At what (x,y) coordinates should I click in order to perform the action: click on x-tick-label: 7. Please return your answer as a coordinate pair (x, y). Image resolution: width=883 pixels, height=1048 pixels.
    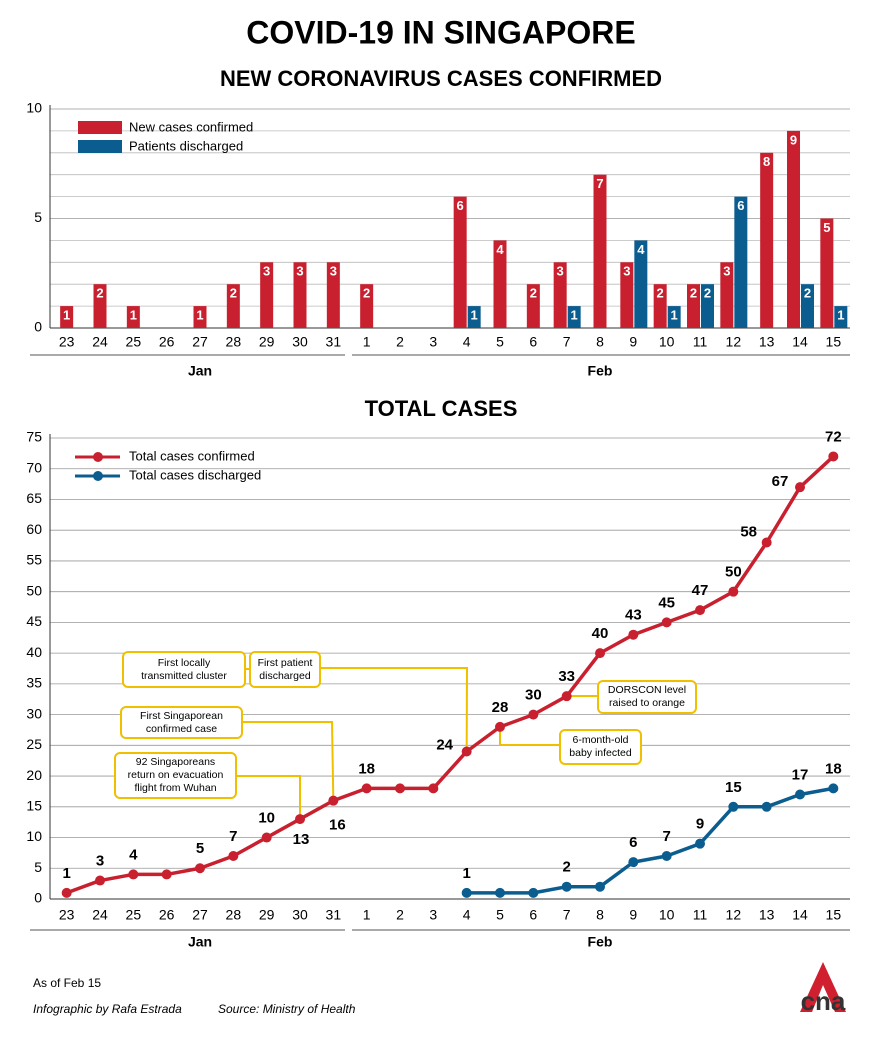
    Looking at the image, I should click on (567, 342).